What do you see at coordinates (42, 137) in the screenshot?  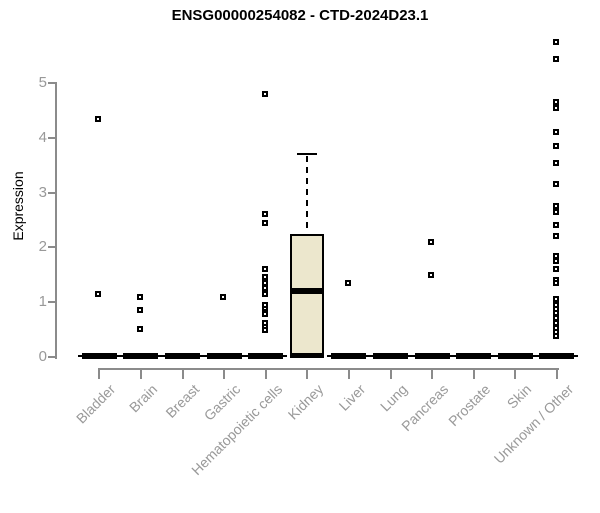 I see `y-tick-label: 4` at bounding box center [42, 137].